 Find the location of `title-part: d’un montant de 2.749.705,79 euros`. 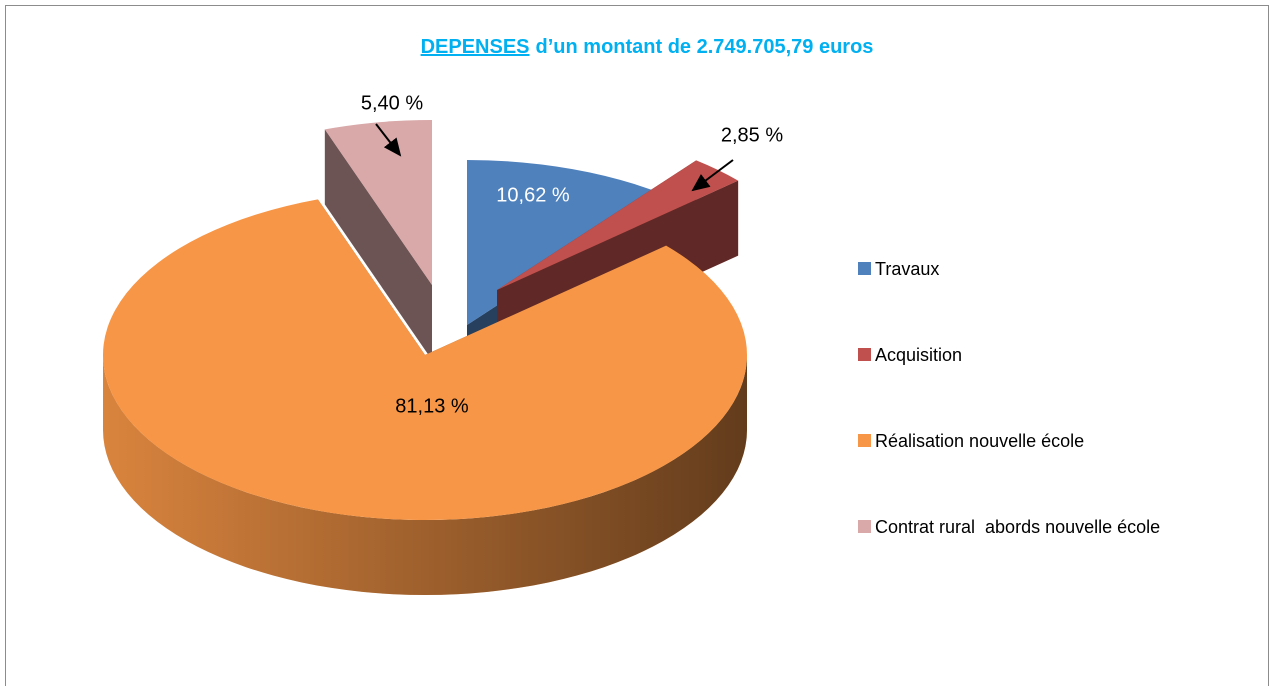

title-part: d’un montant de 2.749.705,79 euros is located at coordinates (705, 47).